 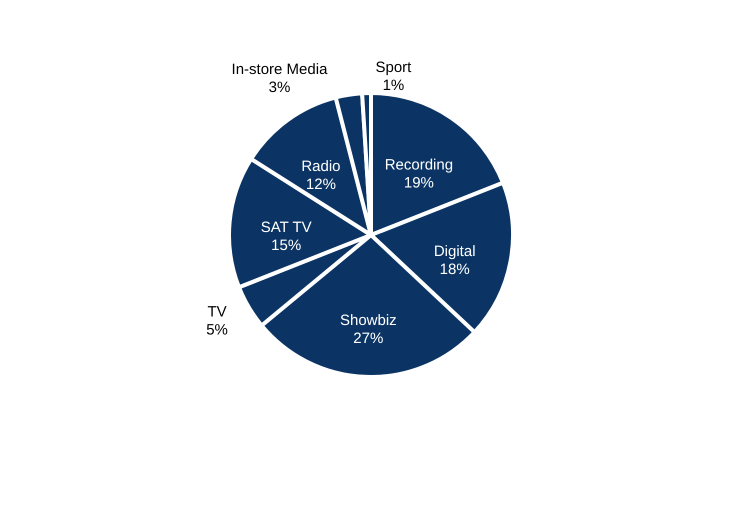 I want to click on data-label: 27%, so click(x=368, y=339).